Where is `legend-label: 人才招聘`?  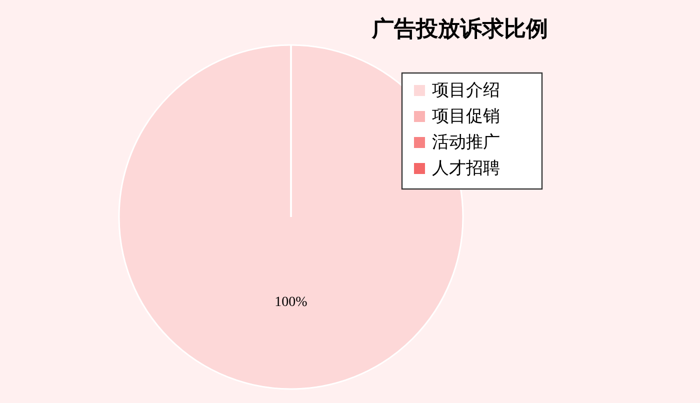 legend-label: 人才招聘 is located at coordinates (466, 168).